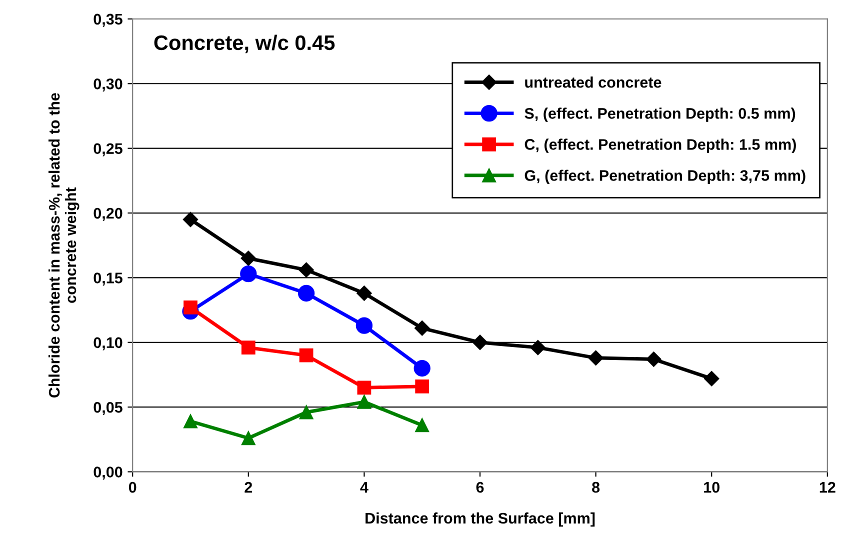 The image size is (861, 557). What do you see at coordinates (244, 44) in the screenshot?
I see `text: Concrete, w/c 0.45` at bounding box center [244, 44].